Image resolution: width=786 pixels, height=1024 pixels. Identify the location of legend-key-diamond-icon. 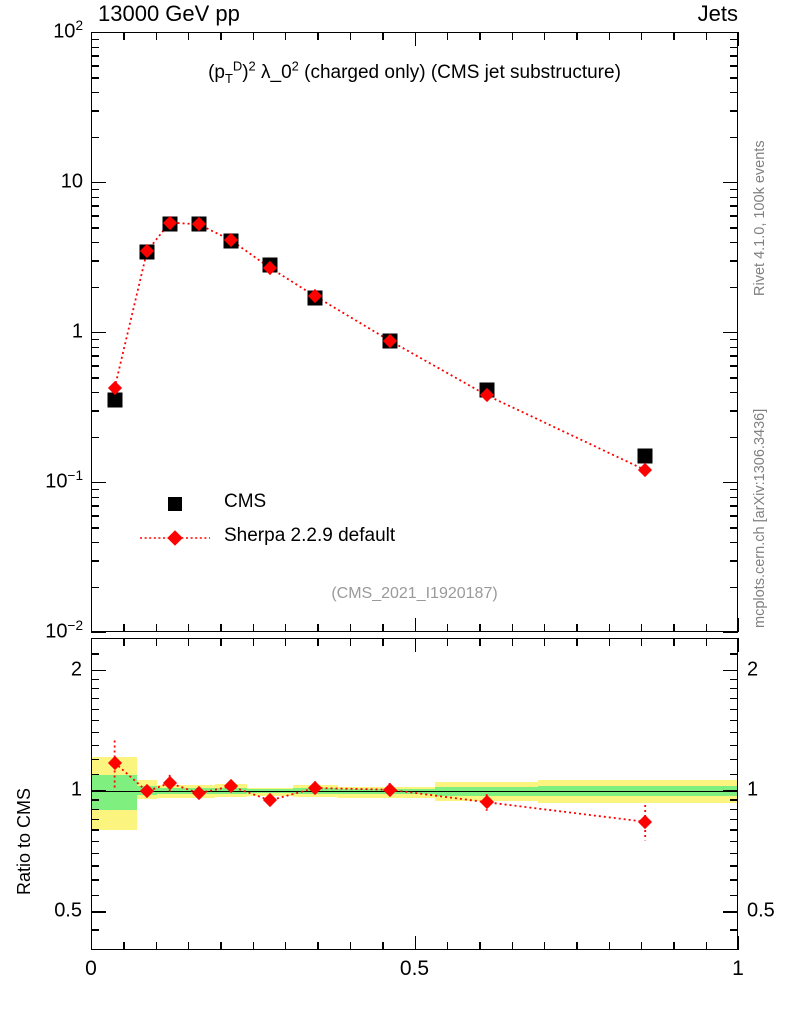
(175, 538).